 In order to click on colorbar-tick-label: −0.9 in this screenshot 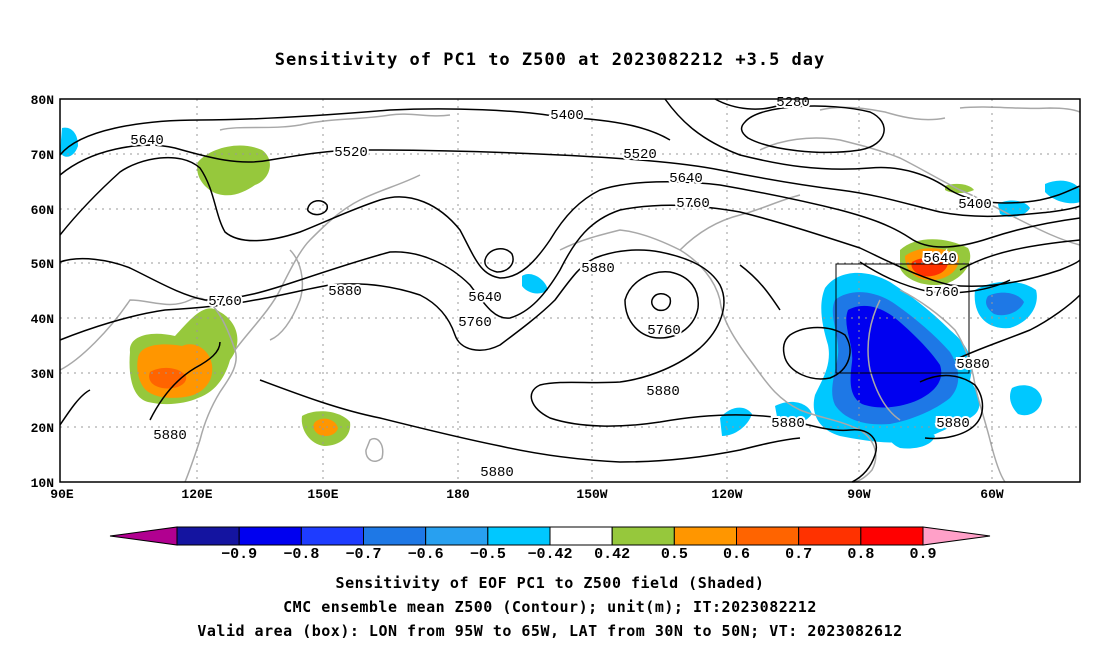, I will do `click(239, 554)`.